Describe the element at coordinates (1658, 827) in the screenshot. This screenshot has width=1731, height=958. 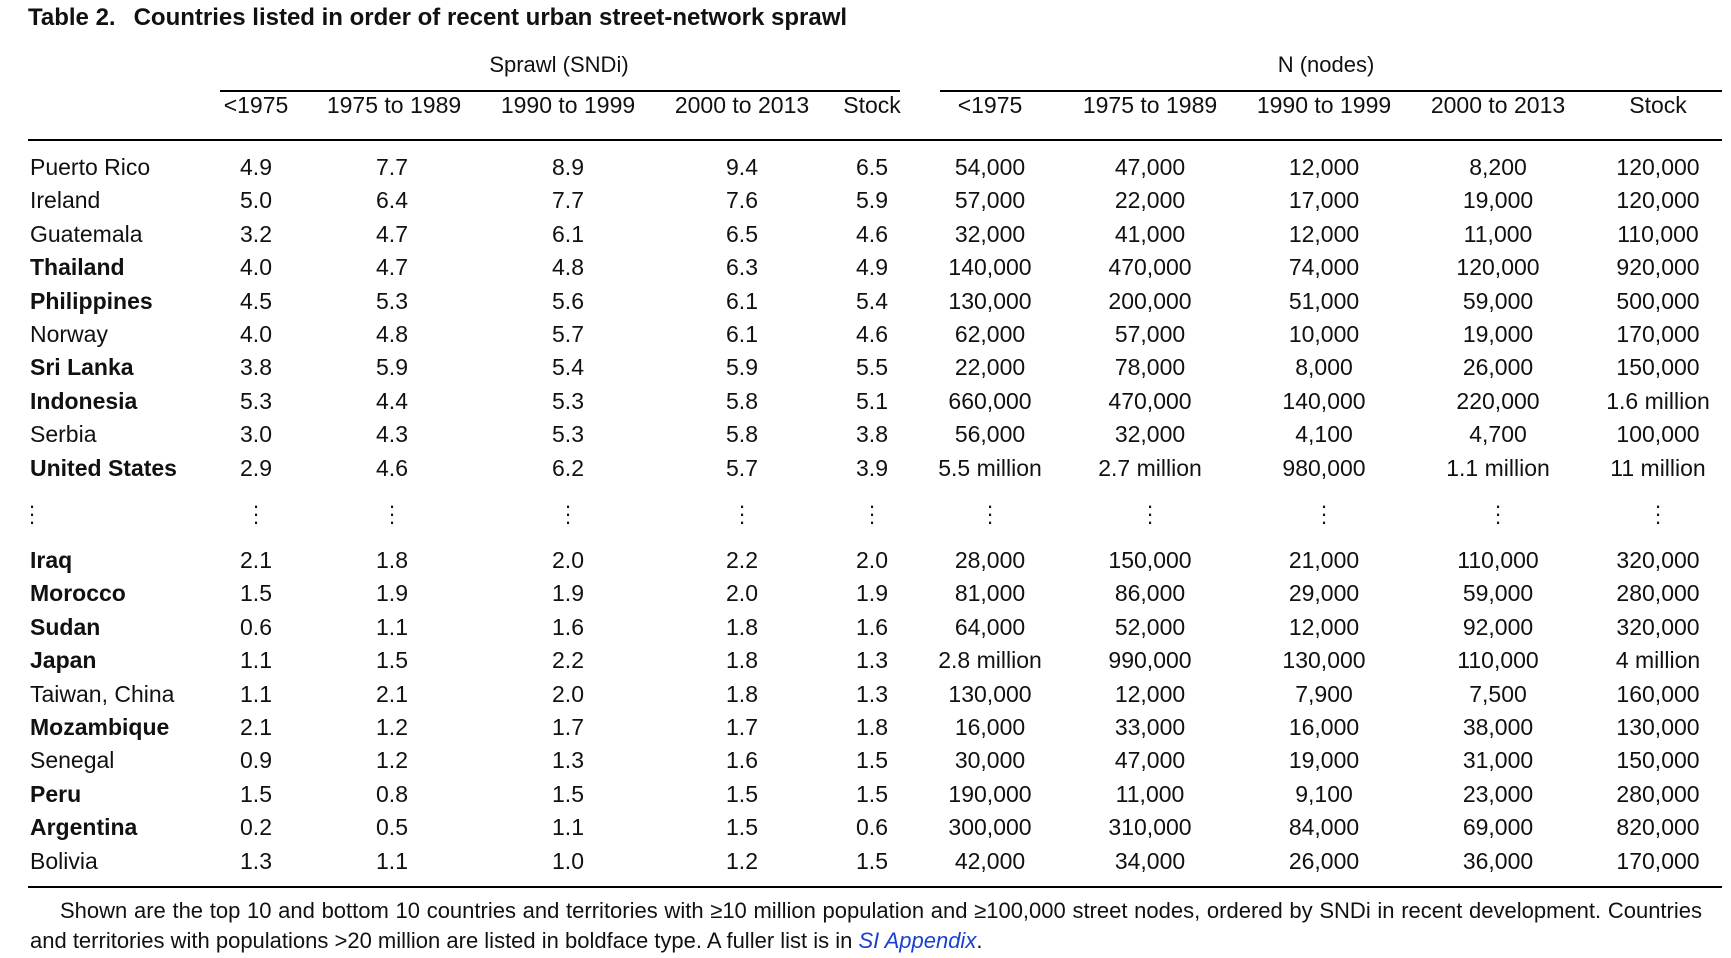
I see `table-cell: 820,000` at that location.